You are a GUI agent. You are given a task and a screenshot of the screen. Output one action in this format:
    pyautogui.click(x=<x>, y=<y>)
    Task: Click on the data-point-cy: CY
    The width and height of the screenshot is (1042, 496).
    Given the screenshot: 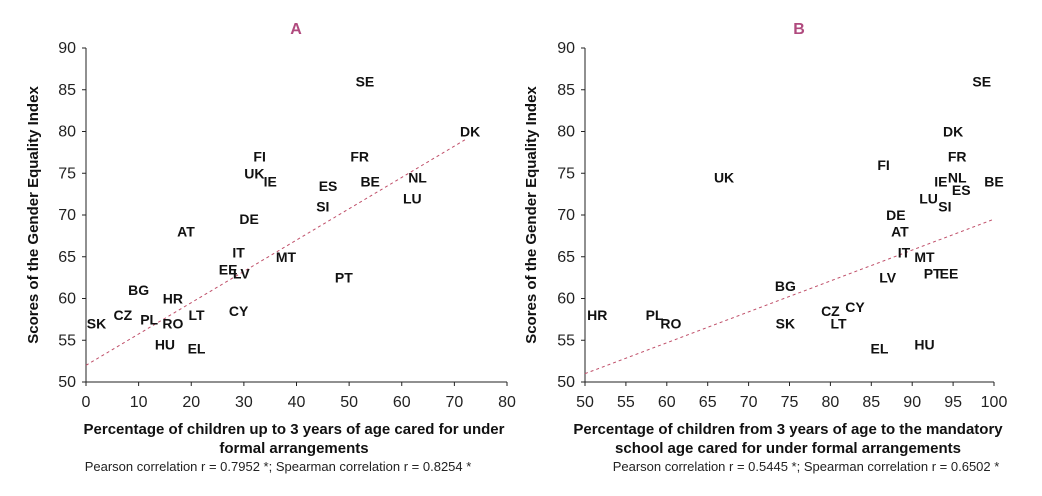 What is the action you would take?
    pyautogui.click(x=239, y=311)
    